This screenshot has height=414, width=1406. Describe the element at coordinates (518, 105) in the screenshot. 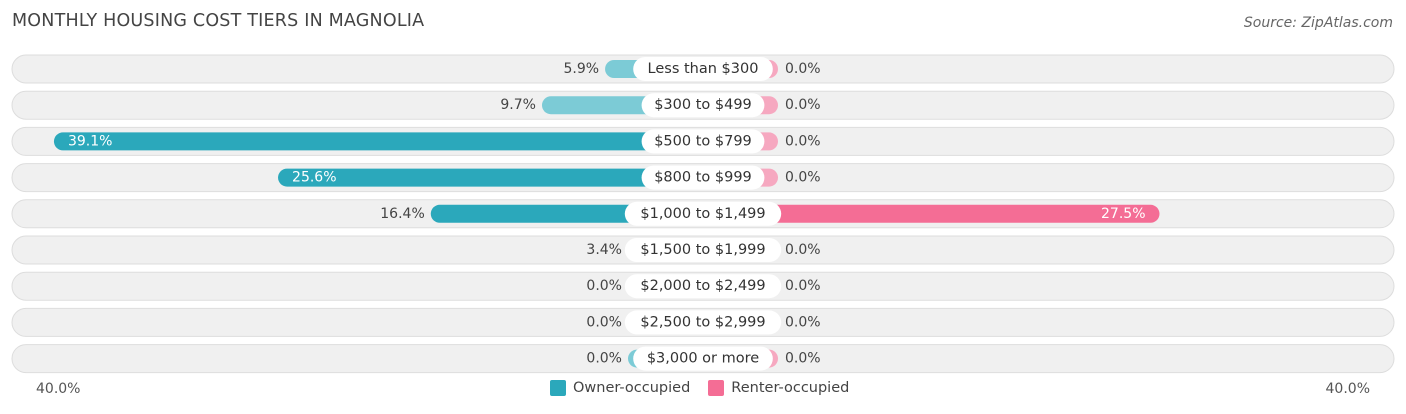

I see `owner-value-label: 9.7%` at that location.